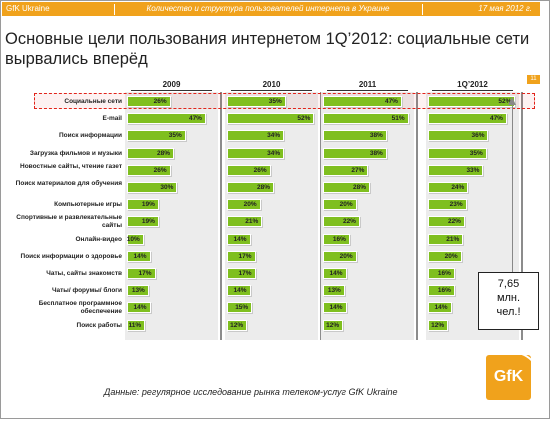  I want to click on page-number: 11, so click(533, 79).